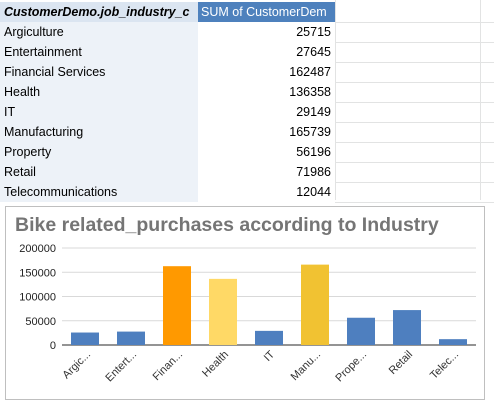 This screenshot has height=407, width=494. I want to click on y-tick-label: 100000, so click(37, 298).